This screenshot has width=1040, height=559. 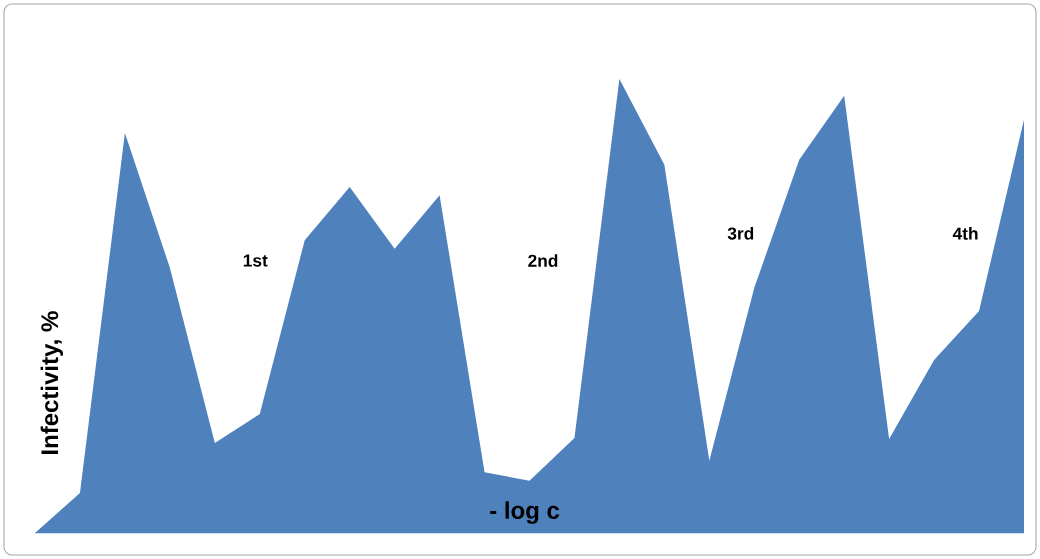 What do you see at coordinates (255, 260) in the screenshot?
I see `annotation: 1st` at bounding box center [255, 260].